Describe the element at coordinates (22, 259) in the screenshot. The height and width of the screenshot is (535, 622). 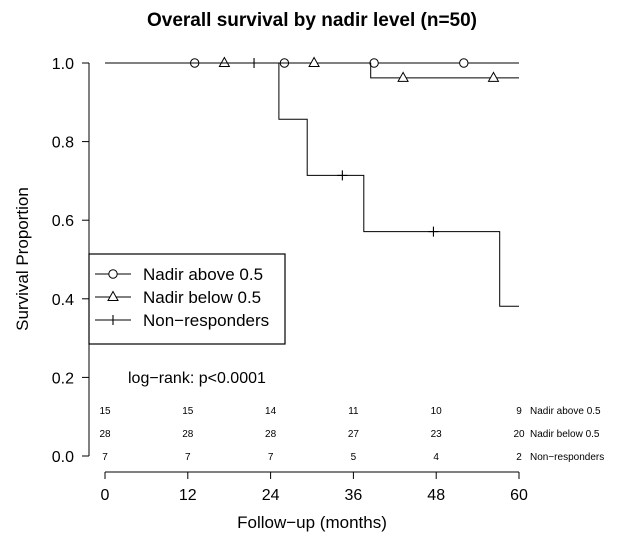
I see `y-axis-label: Survival Proportion` at that location.